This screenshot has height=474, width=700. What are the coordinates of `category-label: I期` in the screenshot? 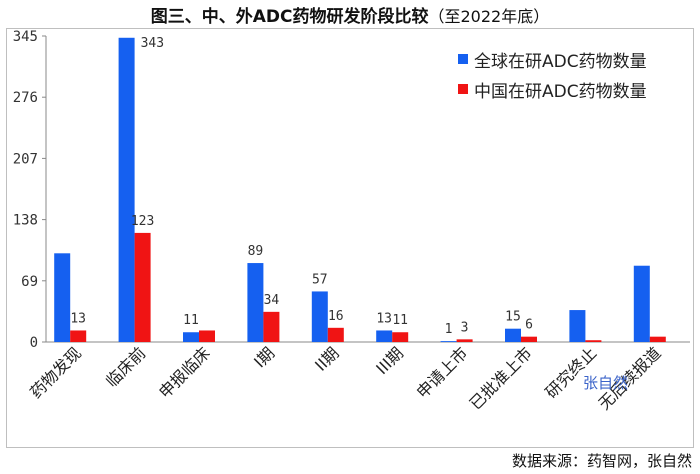 It's located at (264, 357).